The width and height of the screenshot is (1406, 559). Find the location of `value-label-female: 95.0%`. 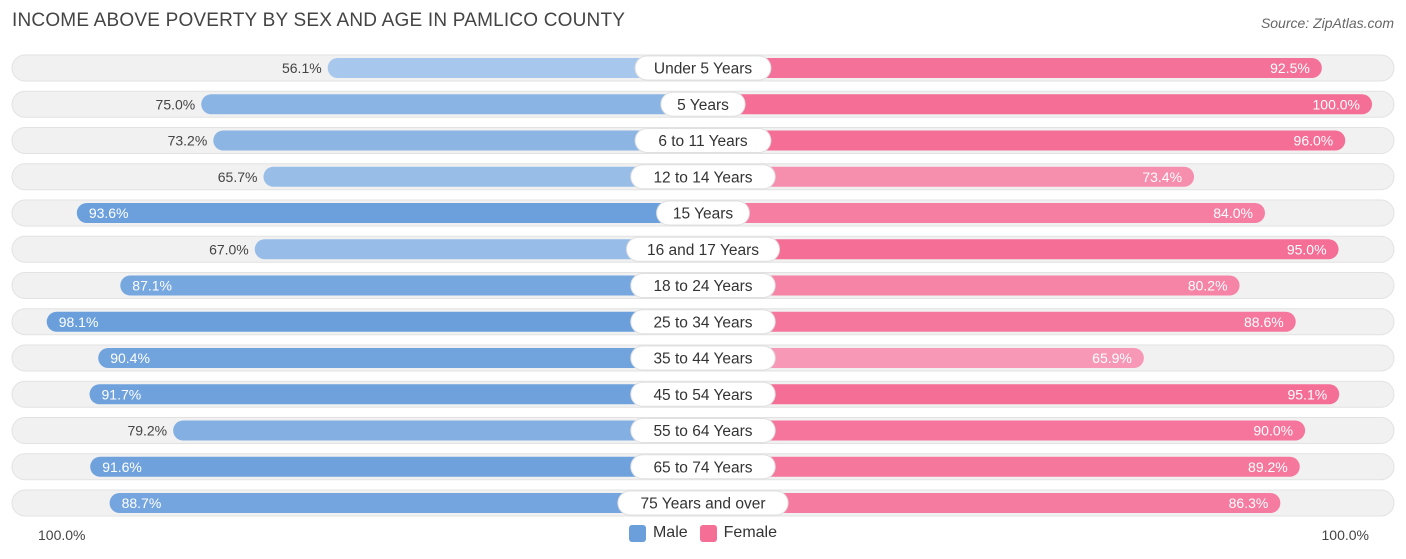

value-label-female: 95.0% is located at coordinates (1307, 249).